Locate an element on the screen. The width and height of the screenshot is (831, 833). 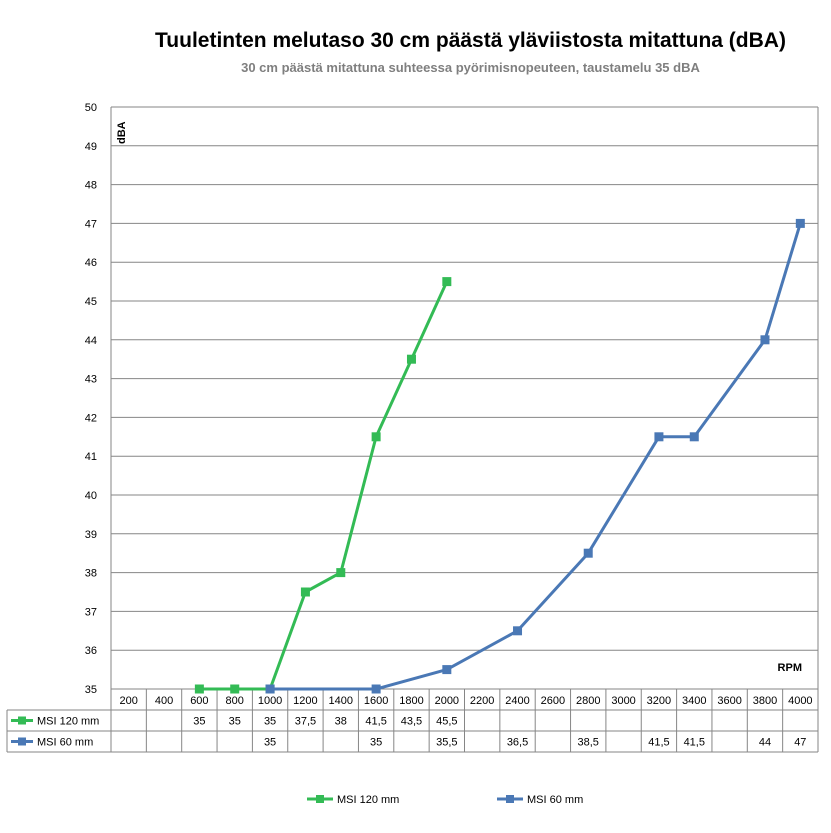
table-value: 35,5 is located at coordinates (446, 743).